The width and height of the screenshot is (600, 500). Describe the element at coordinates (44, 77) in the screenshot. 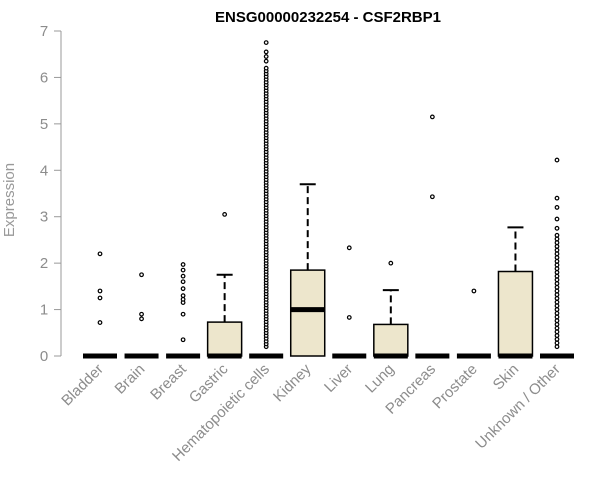

I see `y-tick-label: 6` at that location.